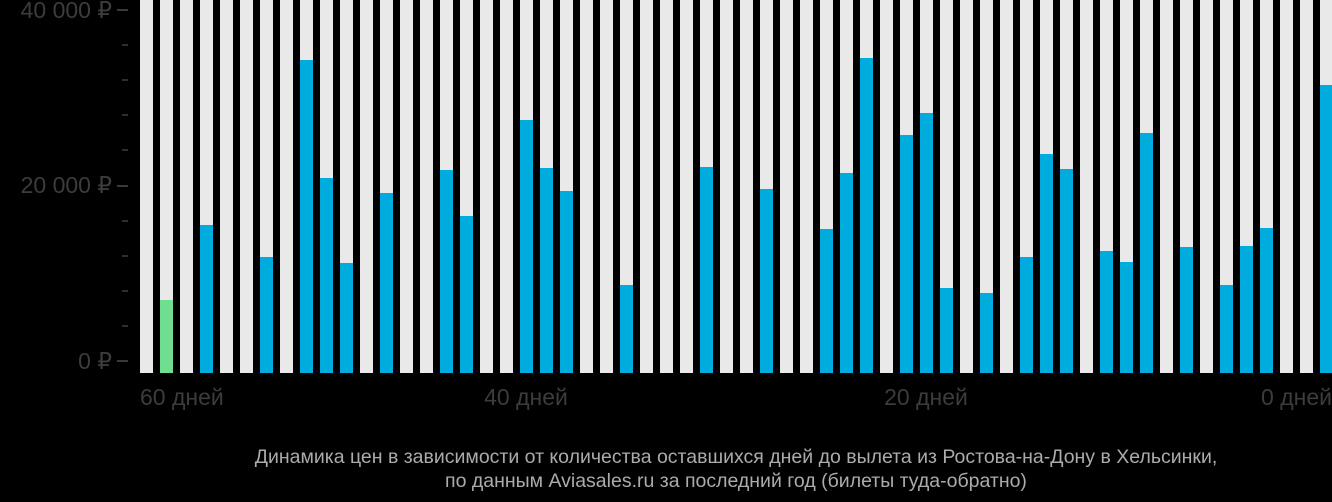 The image size is (1332, 502). Describe the element at coordinates (95, 361) in the screenshot. I see `y-tick-label-0: 0 ₽` at that location.